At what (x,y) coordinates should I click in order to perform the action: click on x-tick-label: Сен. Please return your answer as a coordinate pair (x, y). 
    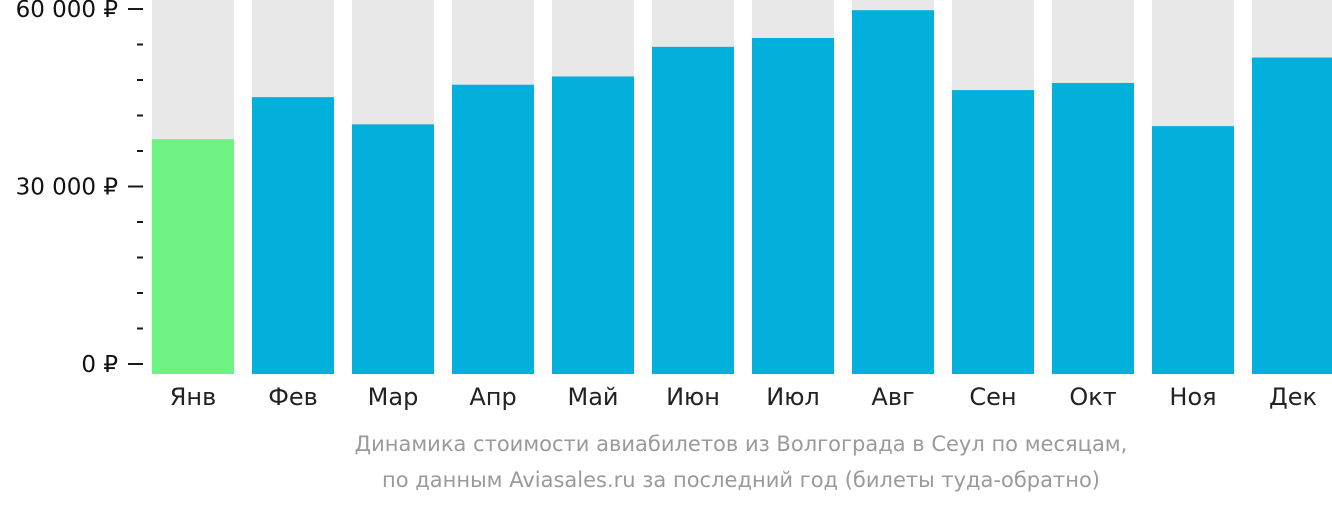
    Looking at the image, I should click on (992, 397).